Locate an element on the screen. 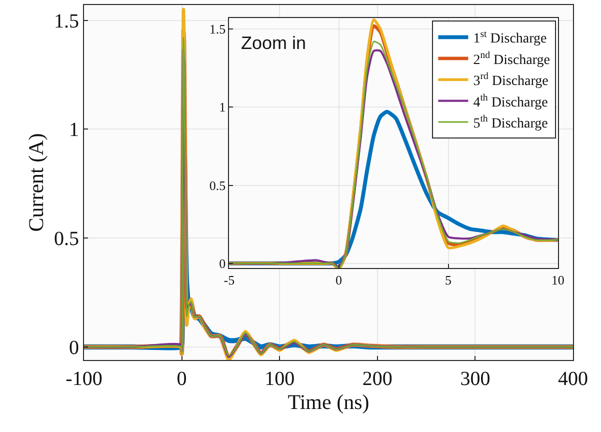 The width and height of the screenshot is (601, 432). x-axis-title: Time (ns) is located at coordinates (329, 402).